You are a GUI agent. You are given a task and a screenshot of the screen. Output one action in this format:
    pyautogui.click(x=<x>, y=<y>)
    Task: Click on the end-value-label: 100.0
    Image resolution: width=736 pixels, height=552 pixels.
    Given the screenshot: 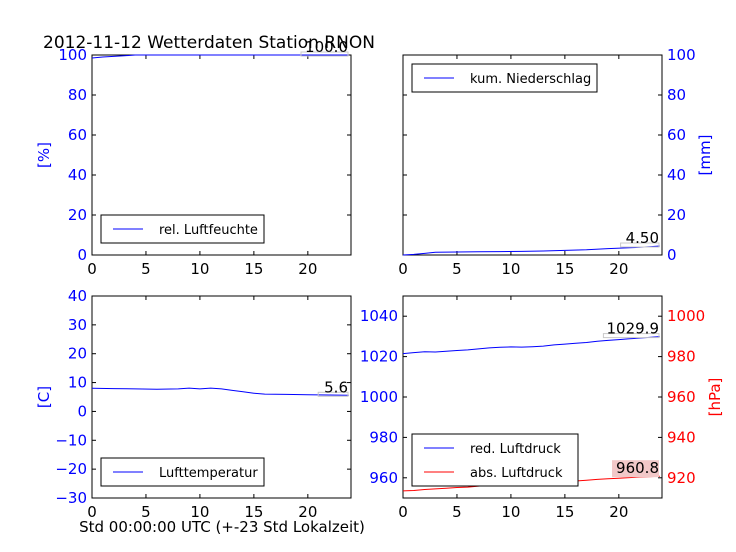 What is the action you would take?
    pyautogui.click(x=326, y=47)
    